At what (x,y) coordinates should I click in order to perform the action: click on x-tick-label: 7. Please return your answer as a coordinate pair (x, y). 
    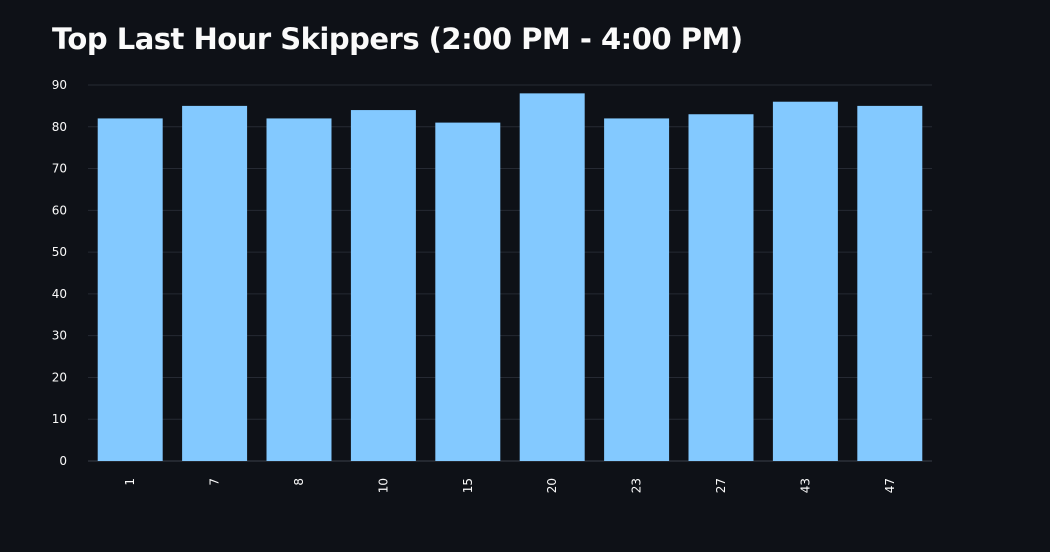
    Looking at the image, I should click on (215, 482).